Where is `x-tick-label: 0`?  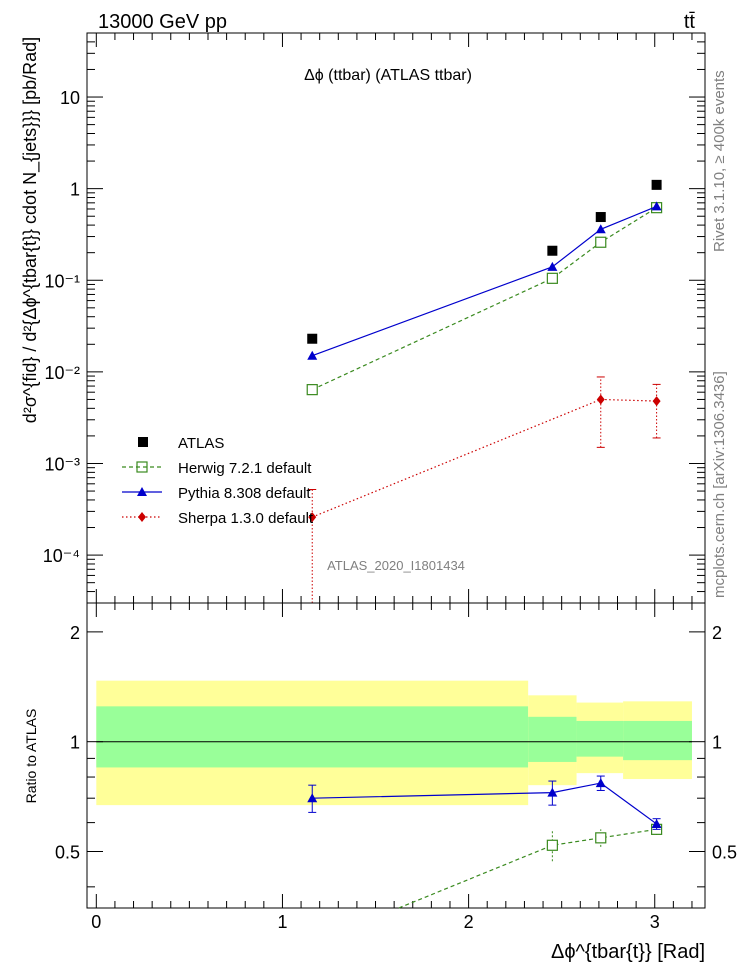 x-tick-label: 0 is located at coordinates (96, 922).